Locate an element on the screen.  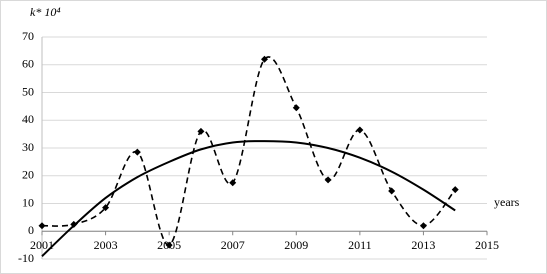
y-tick-label: 70 is located at coordinates (28, 36).